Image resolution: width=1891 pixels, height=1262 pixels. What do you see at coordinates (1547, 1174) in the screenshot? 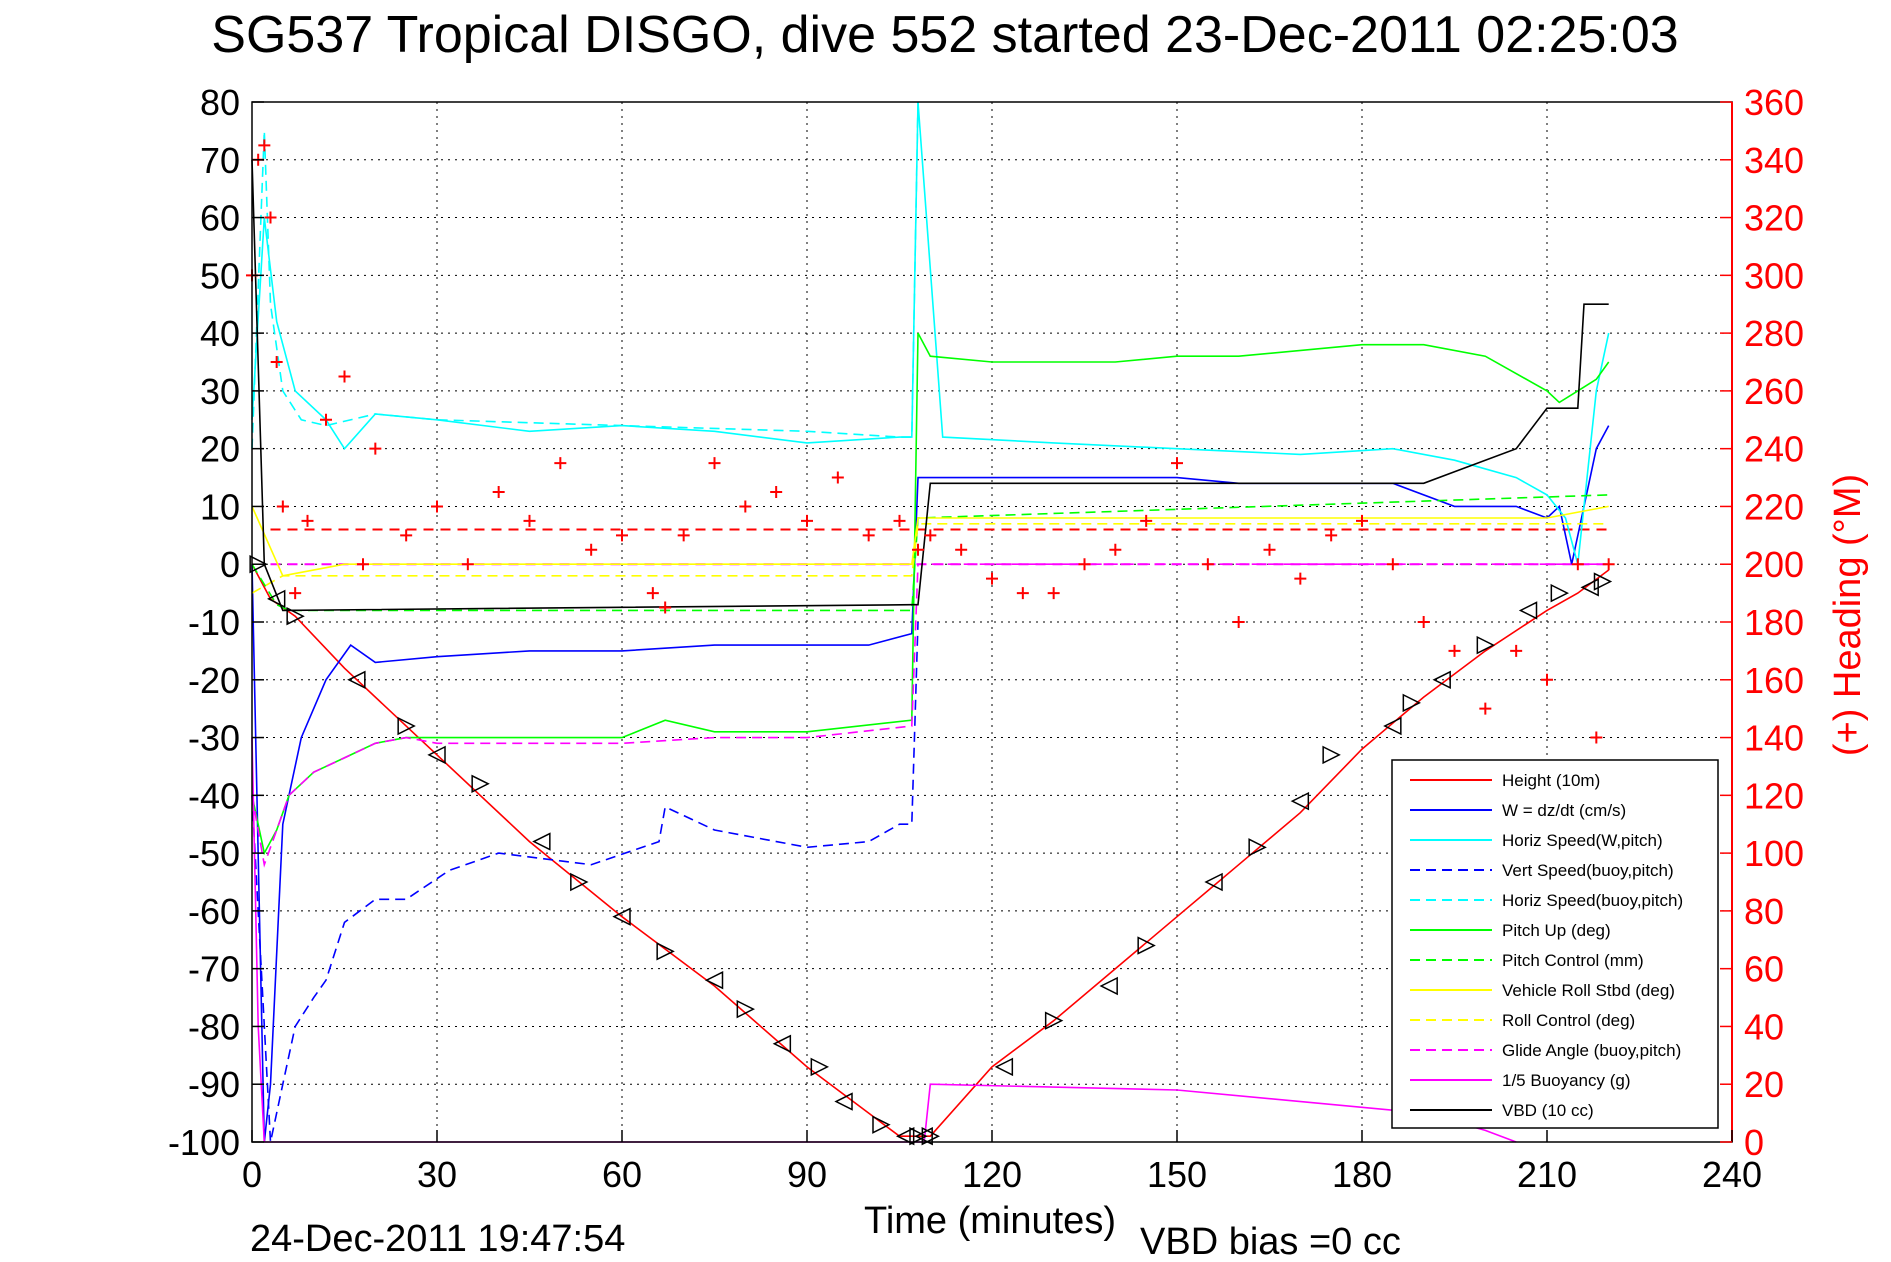
I see `x-tick-label: 210` at bounding box center [1547, 1174].